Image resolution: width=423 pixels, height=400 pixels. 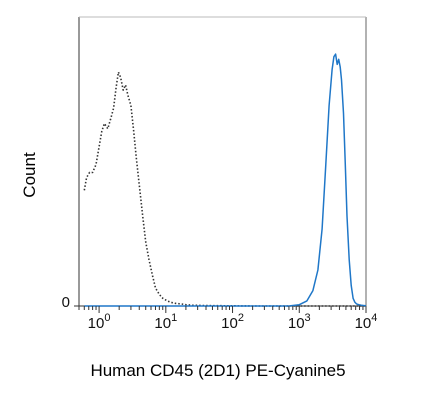 What do you see at coordinates (217, 370) in the screenshot?
I see `x-axis-title: Human CD45 (2D1) PE-Cyanine5` at bounding box center [217, 370].